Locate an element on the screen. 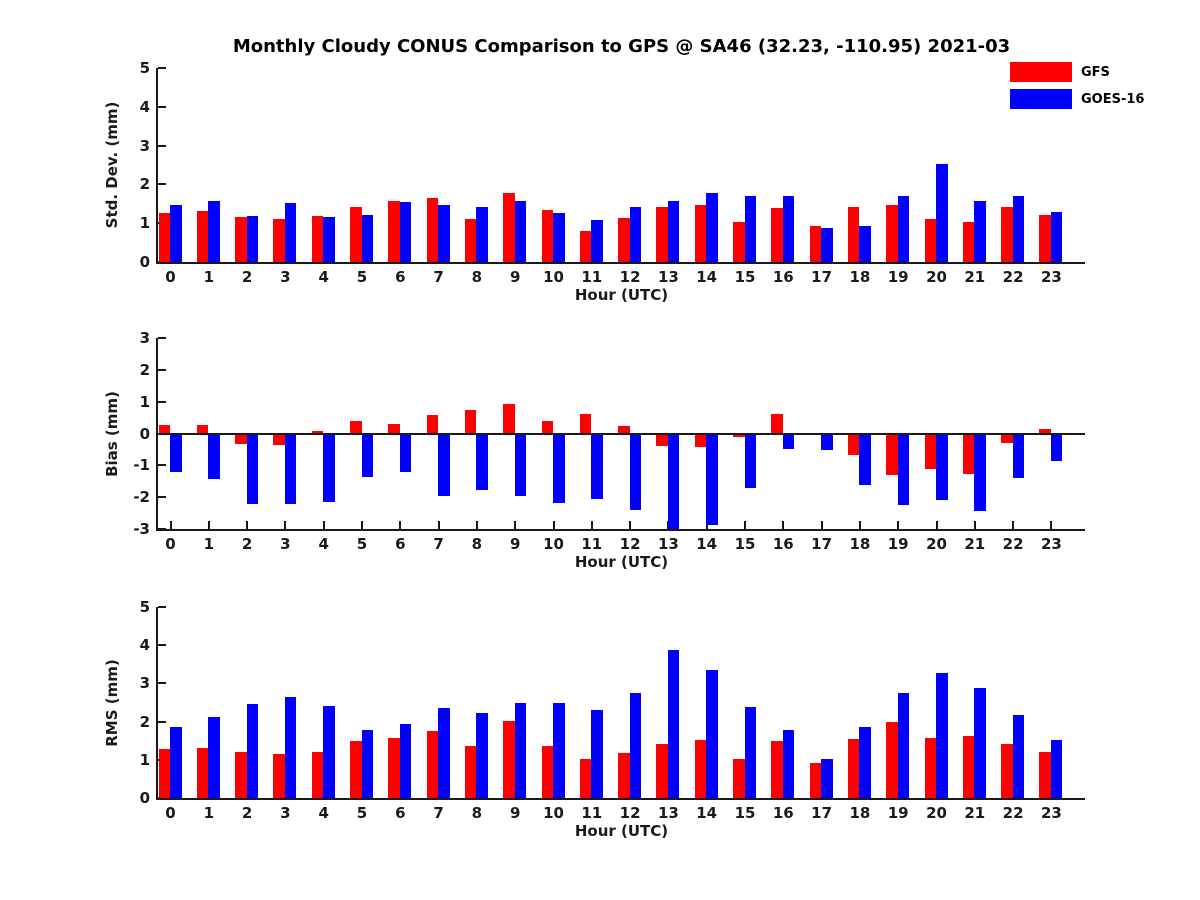 The height and width of the screenshot is (900, 1200). gfs-legend-label: GFS is located at coordinates (1095, 72).